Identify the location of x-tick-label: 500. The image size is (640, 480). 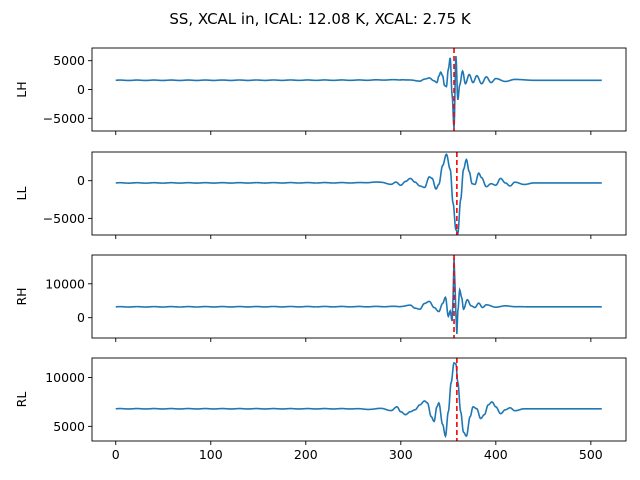
(591, 454).